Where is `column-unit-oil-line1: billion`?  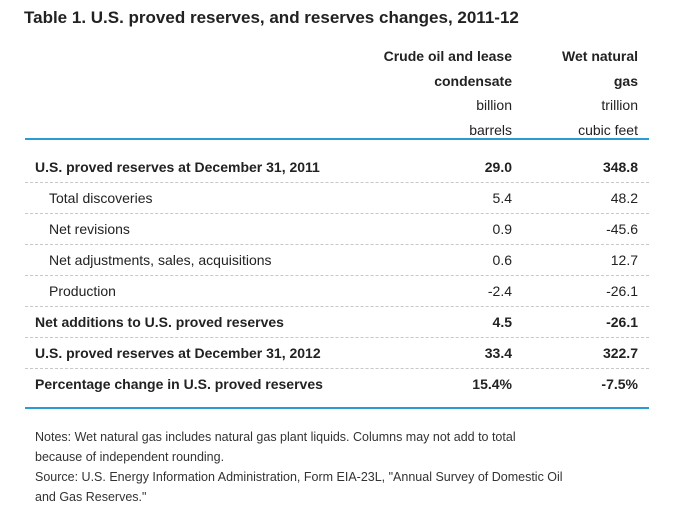
column-unit-oil-line1: billion is located at coordinates (494, 105).